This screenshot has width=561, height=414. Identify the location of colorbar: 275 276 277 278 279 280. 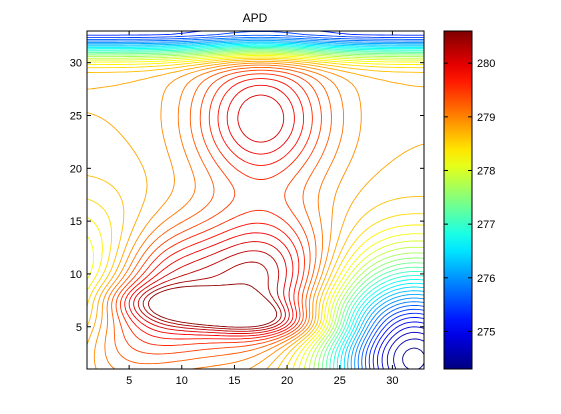
(469, 200).